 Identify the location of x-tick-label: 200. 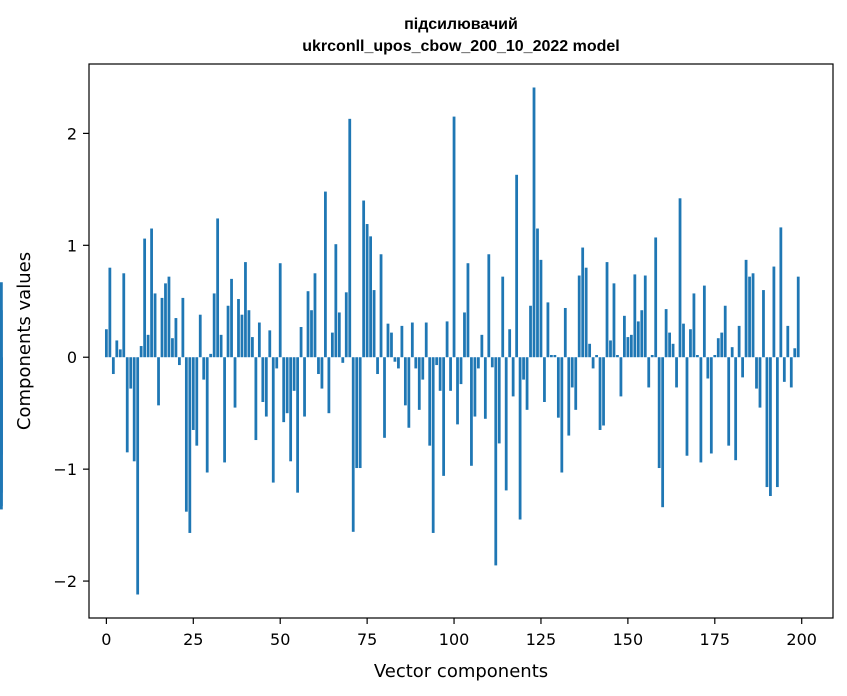
(801, 639).